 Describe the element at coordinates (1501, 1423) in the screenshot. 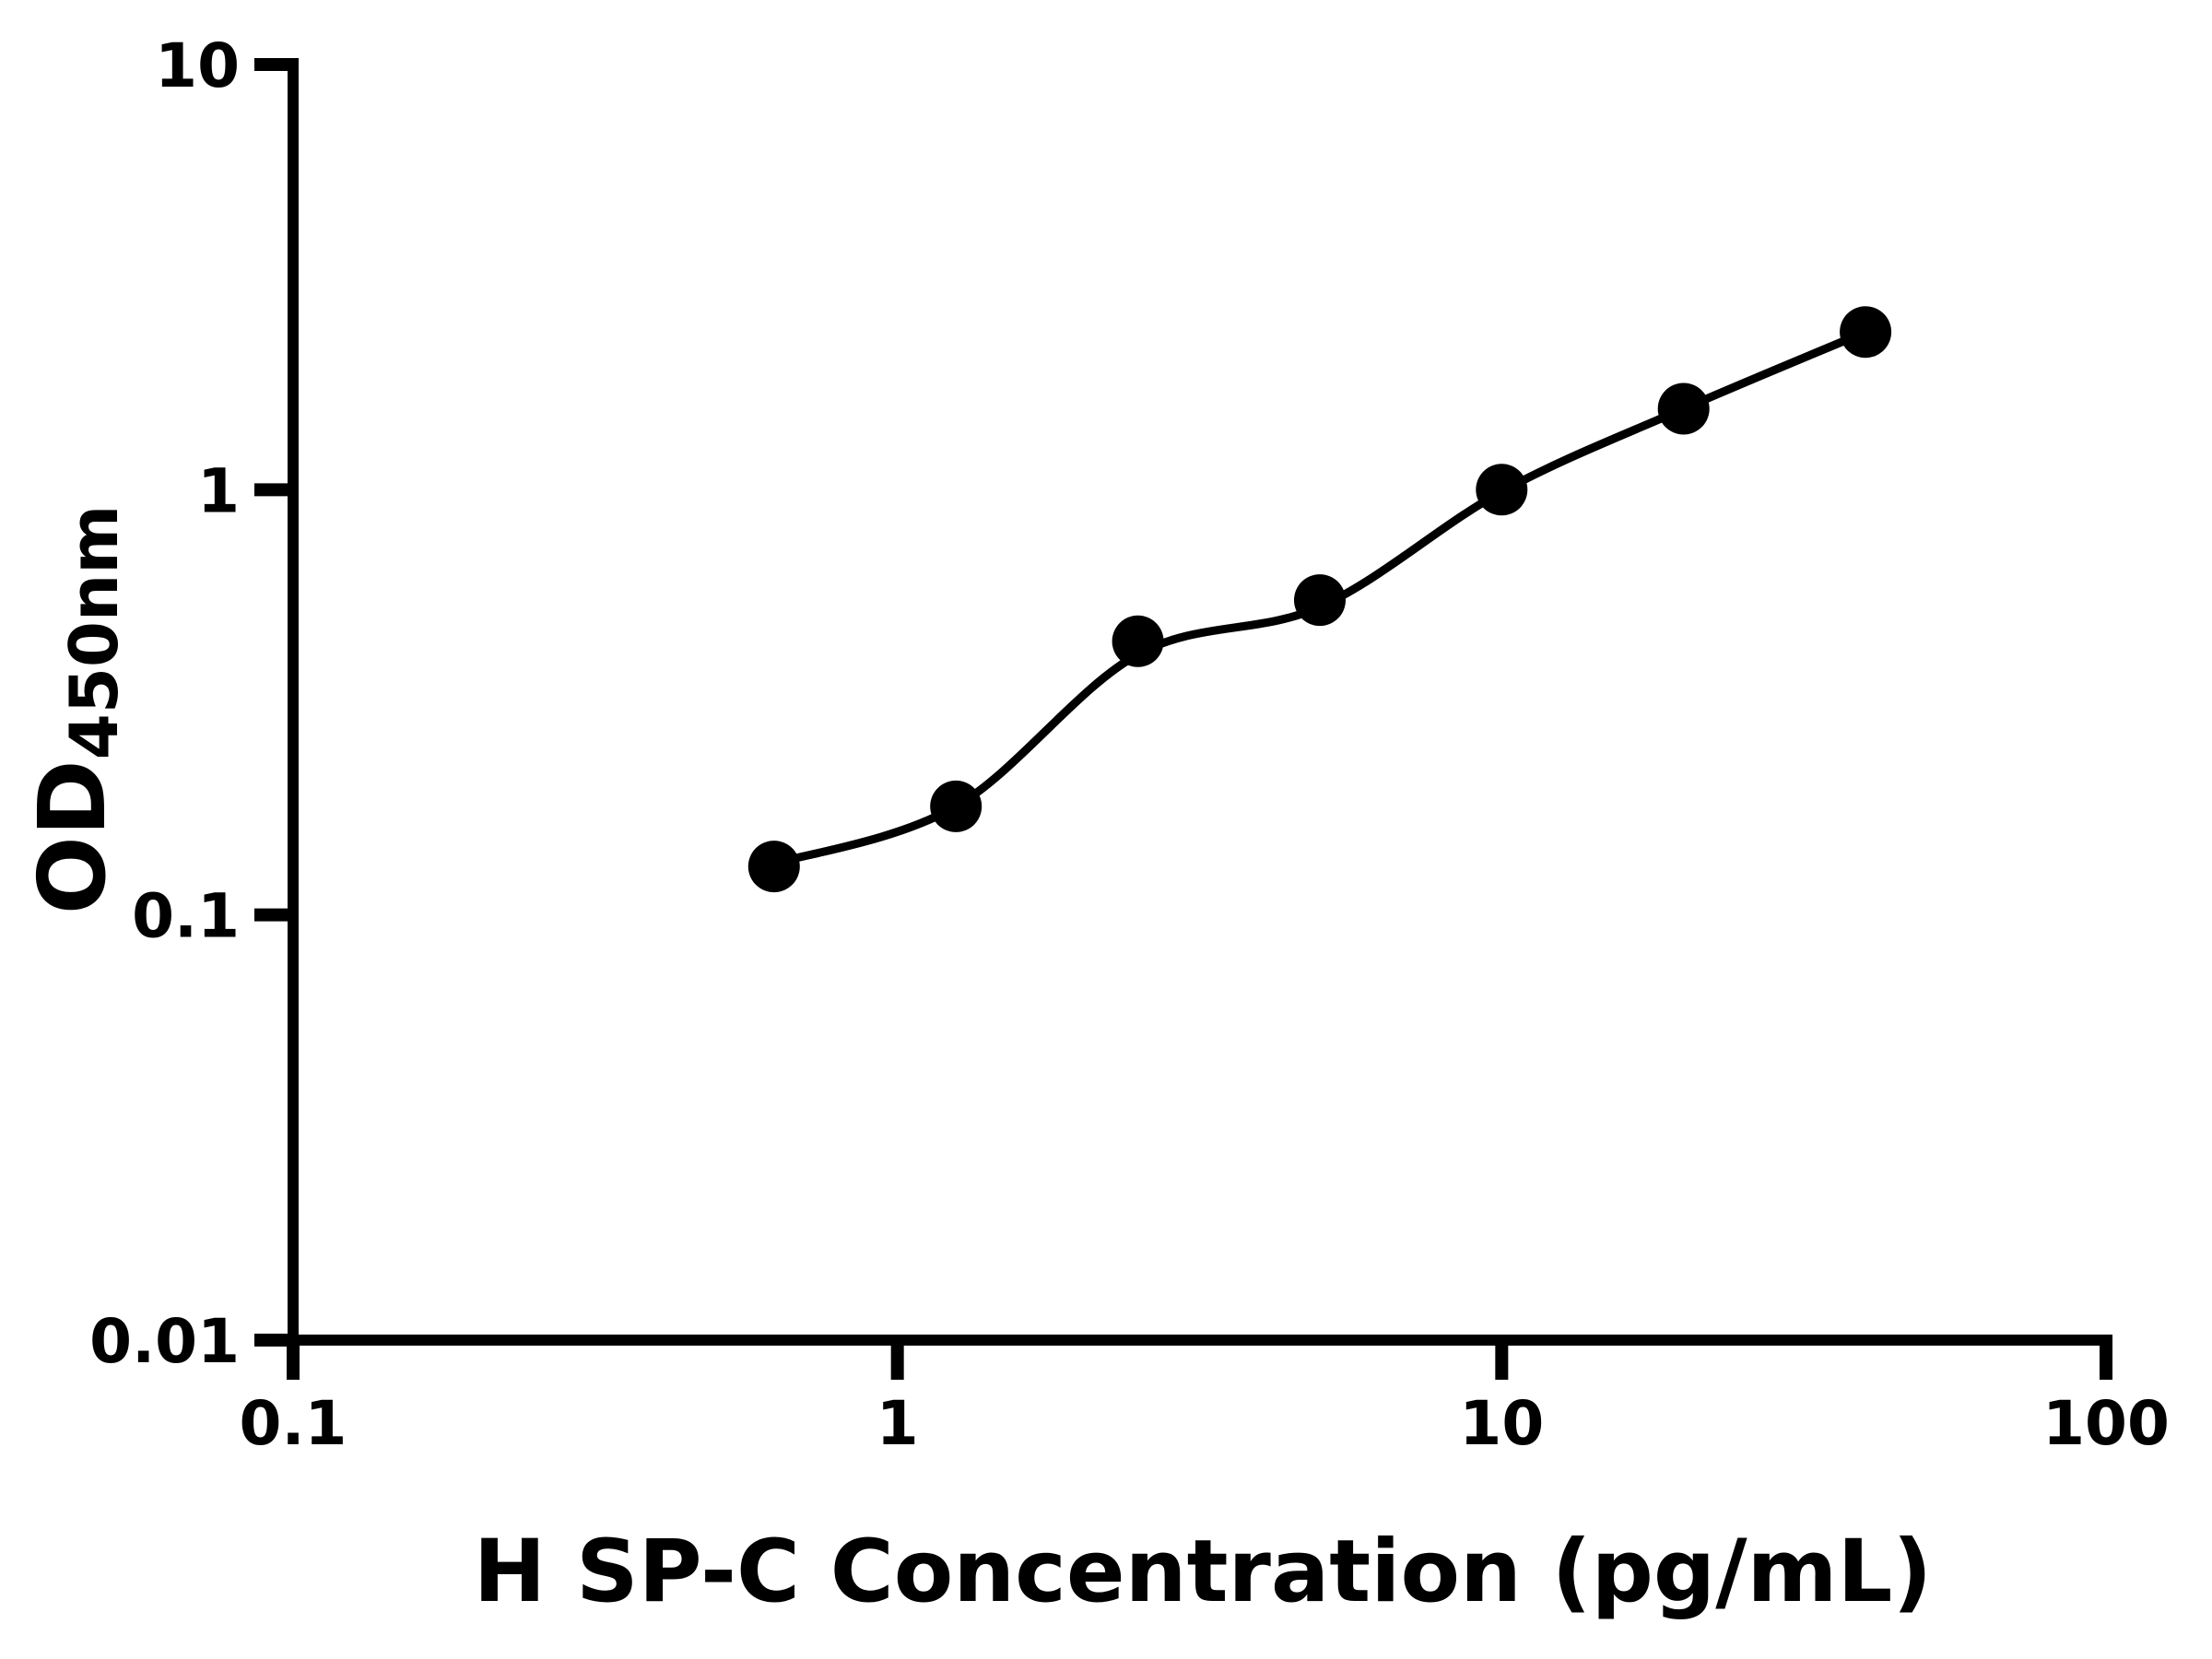

I see `x-tick-label-10: 10` at that location.